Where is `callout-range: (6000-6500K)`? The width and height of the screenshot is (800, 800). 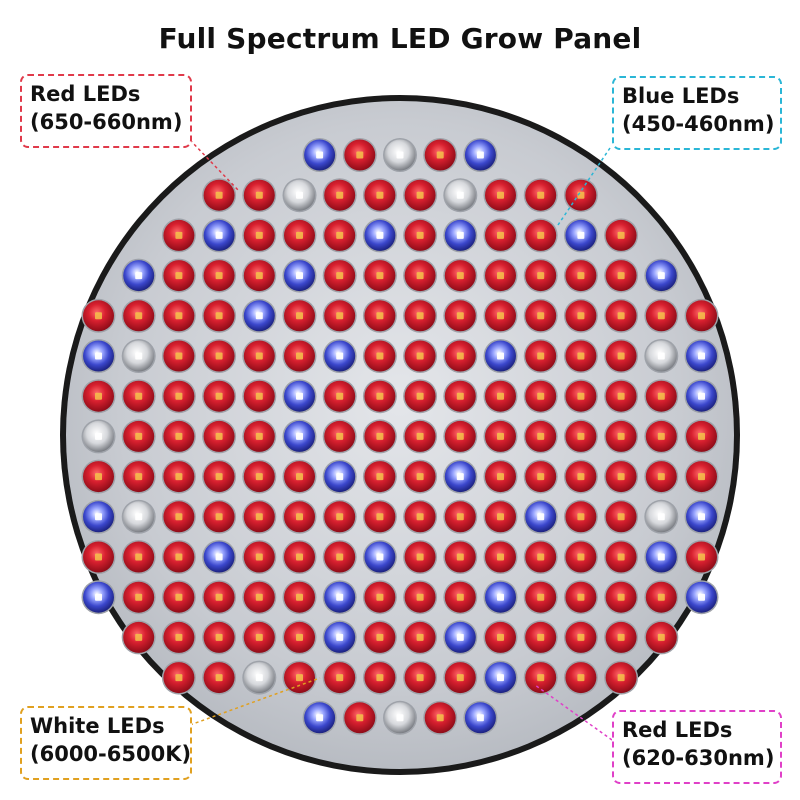 callout-range: (6000-6500K) is located at coordinates (111, 754).